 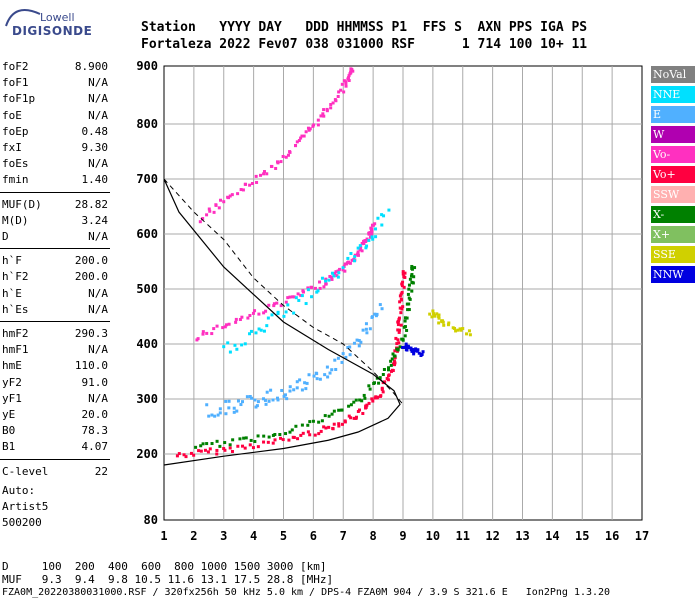 I want to click on param-value: 0.48, so click(x=95, y=131).